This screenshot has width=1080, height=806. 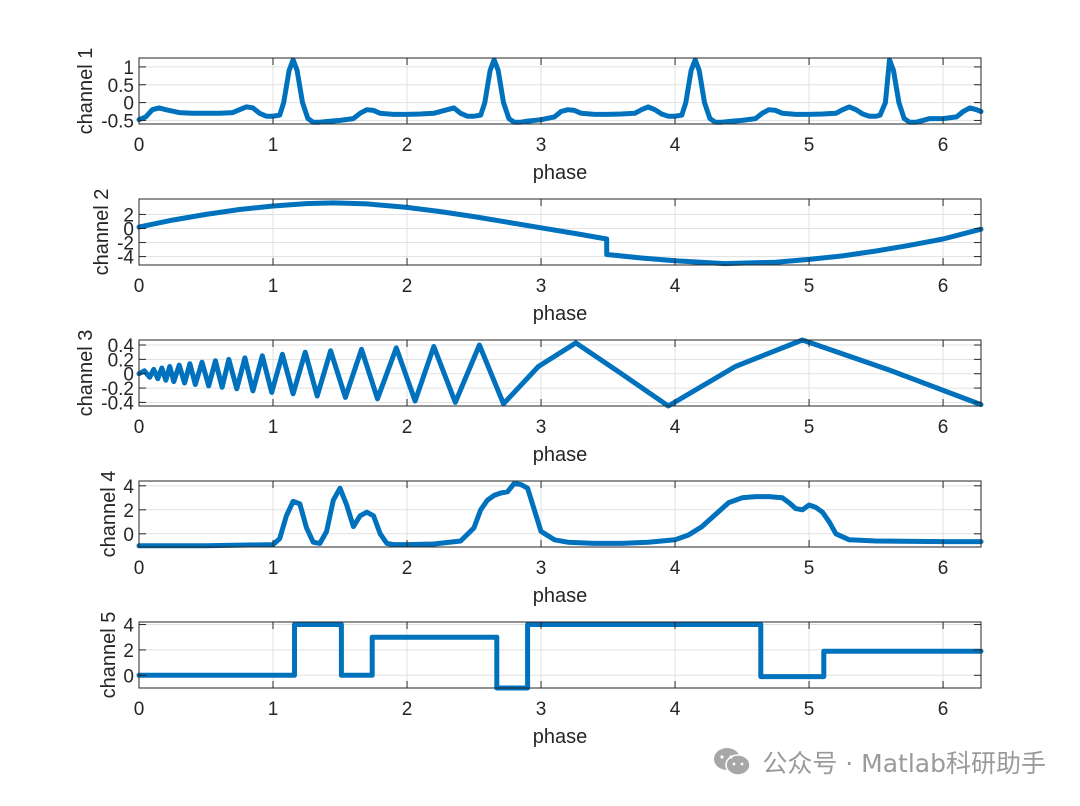 What do you see at coordinates (102, 232) in the screenshot?
I see `y-axis-label: channel 2` at bounding box center [102, 232].